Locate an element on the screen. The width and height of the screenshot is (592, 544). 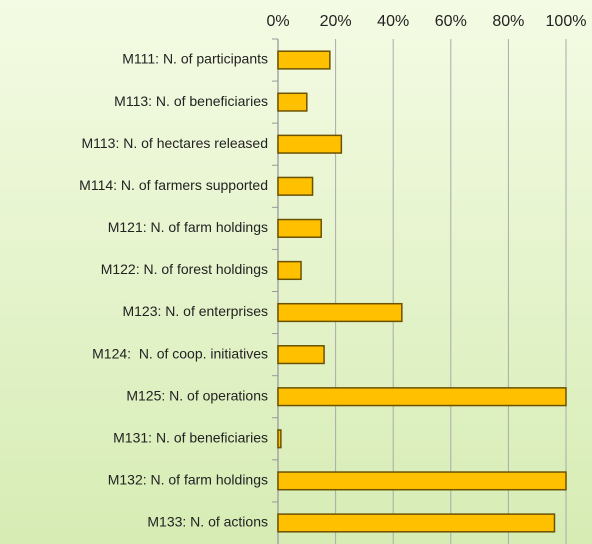
x-tick-label: 0% is located at coordinates (277, 21).